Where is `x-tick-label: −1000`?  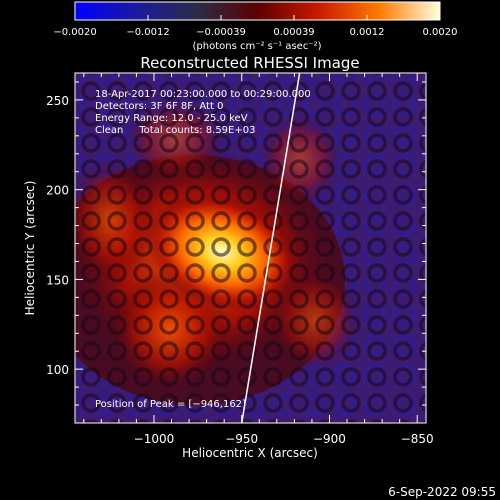
x-tick-label: −1000 is located at coordinates (154, 439).